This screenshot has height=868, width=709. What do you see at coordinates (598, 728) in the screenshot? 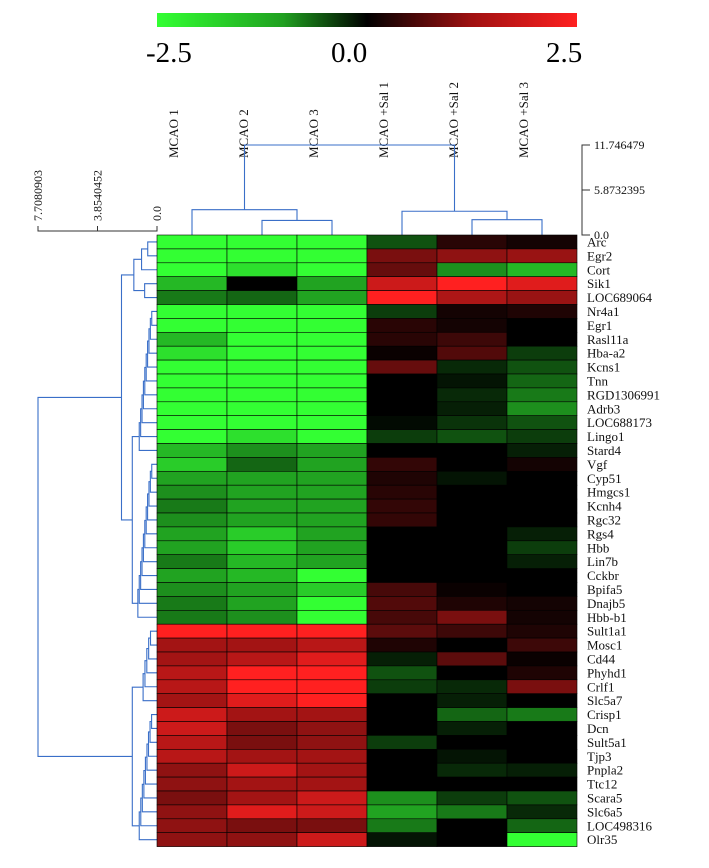
I see `row-label: Dcn` at bounding box center [598, 728].